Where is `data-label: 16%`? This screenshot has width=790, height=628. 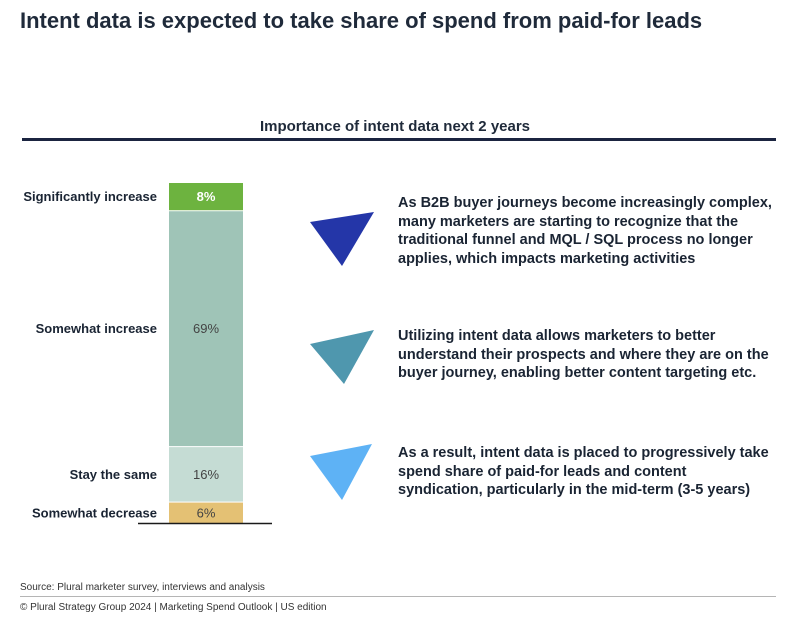
data-label: 16% is located at coordinates (206, 474).